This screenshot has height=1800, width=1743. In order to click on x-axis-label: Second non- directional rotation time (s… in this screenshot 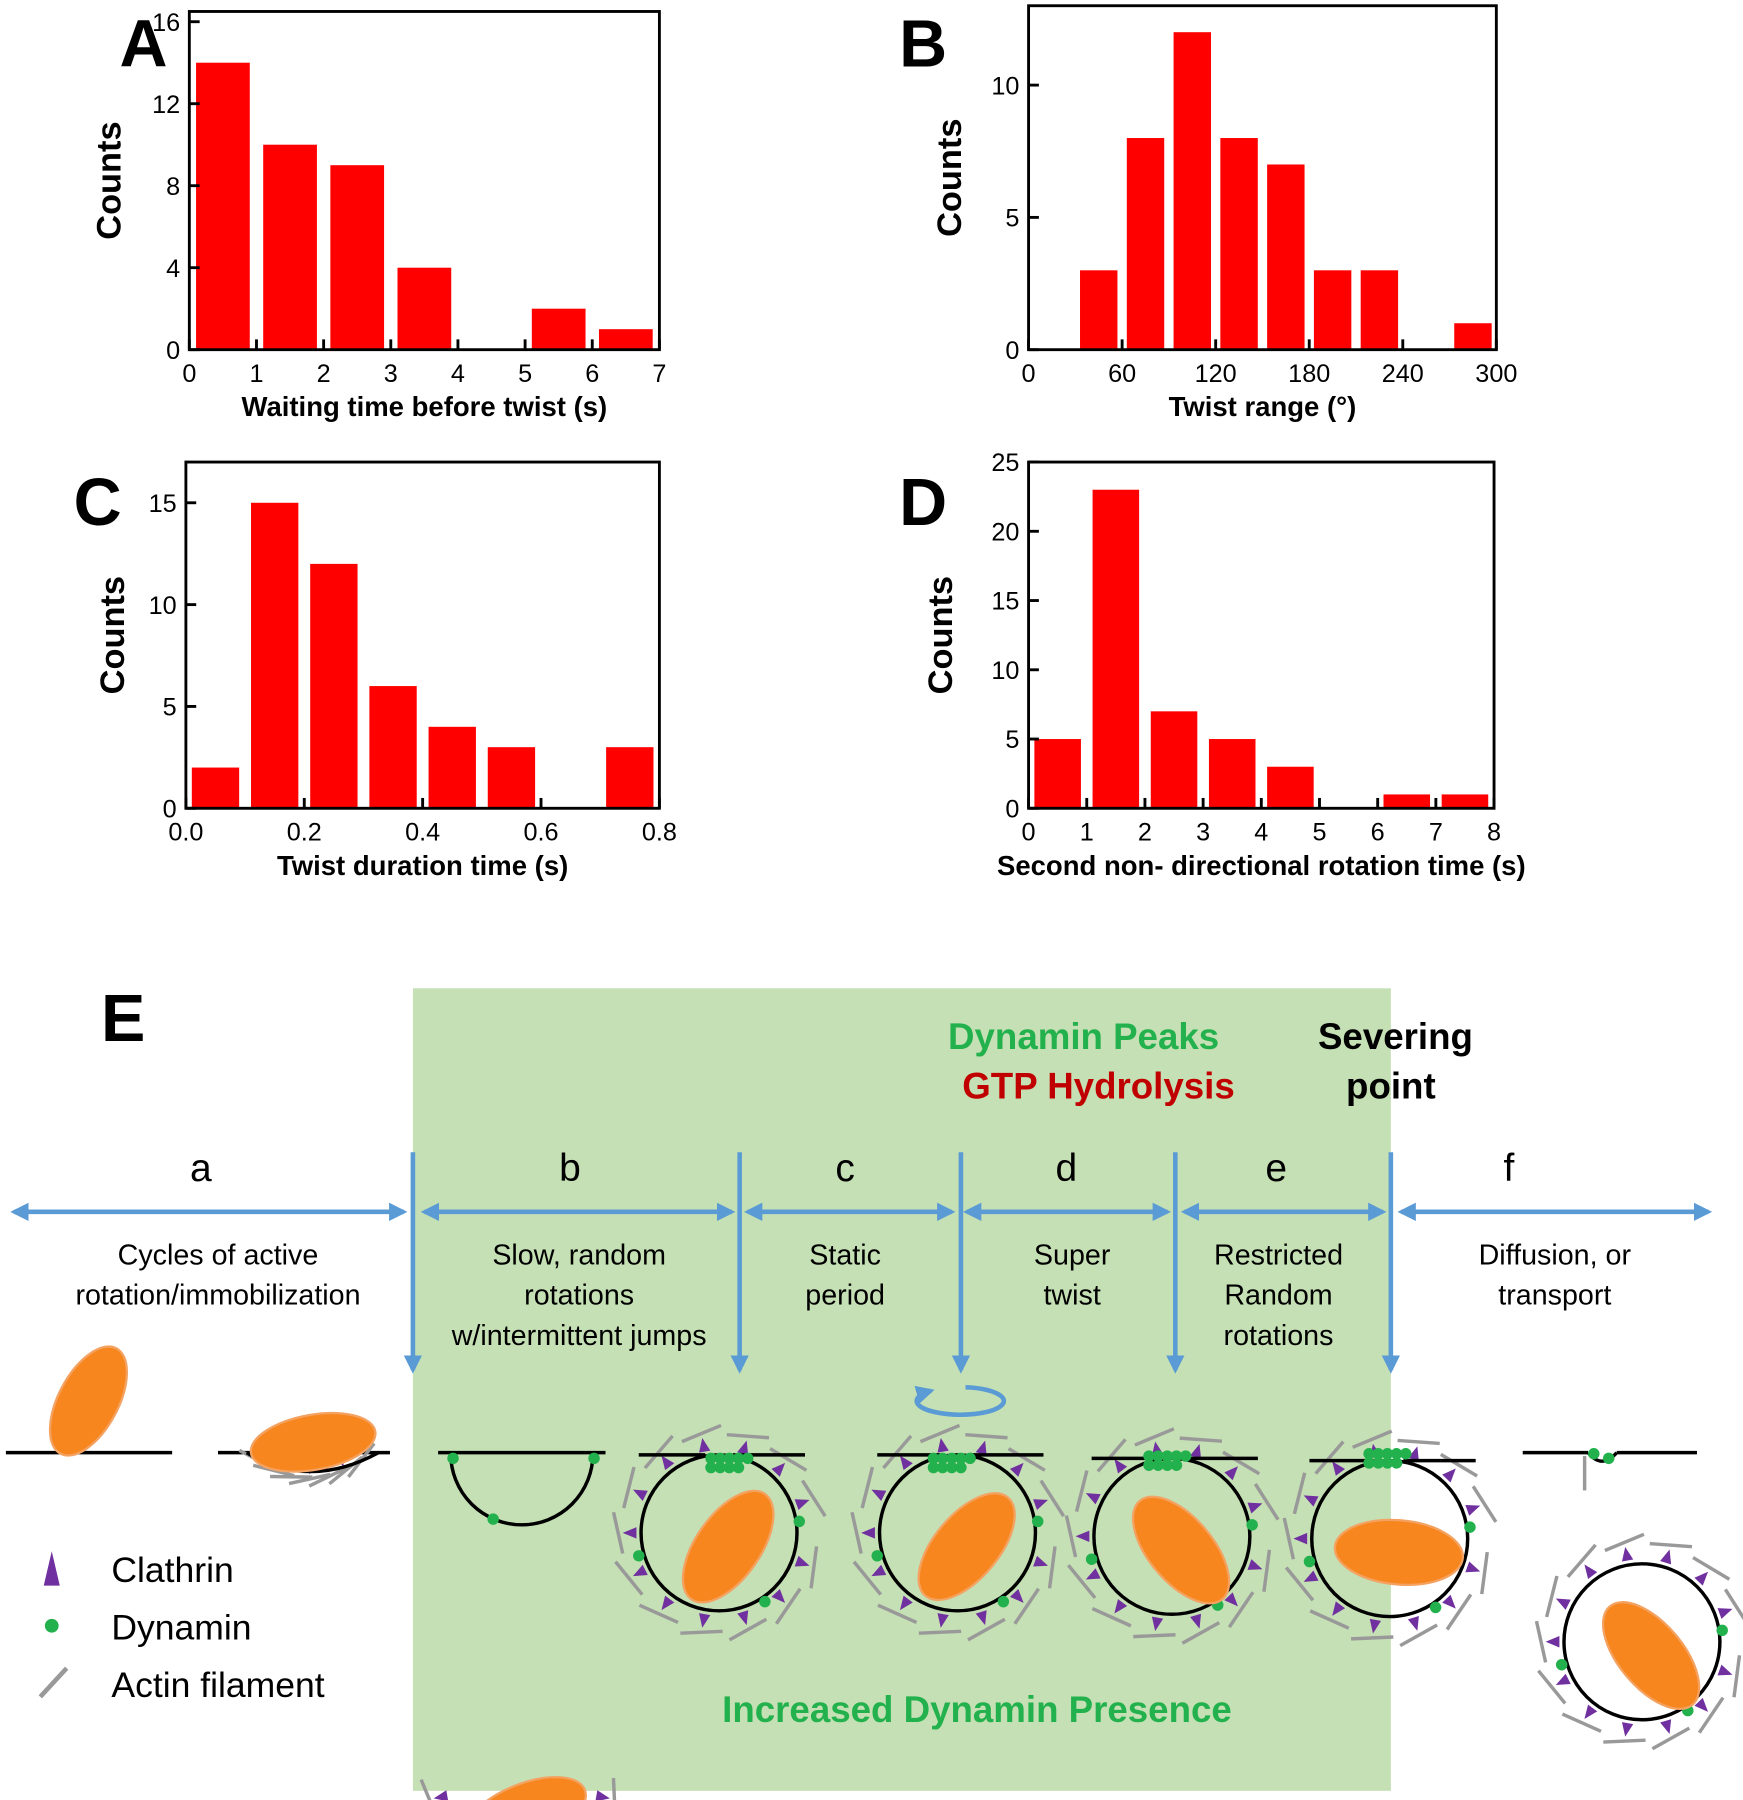, I will do `click(1261, 865)`.